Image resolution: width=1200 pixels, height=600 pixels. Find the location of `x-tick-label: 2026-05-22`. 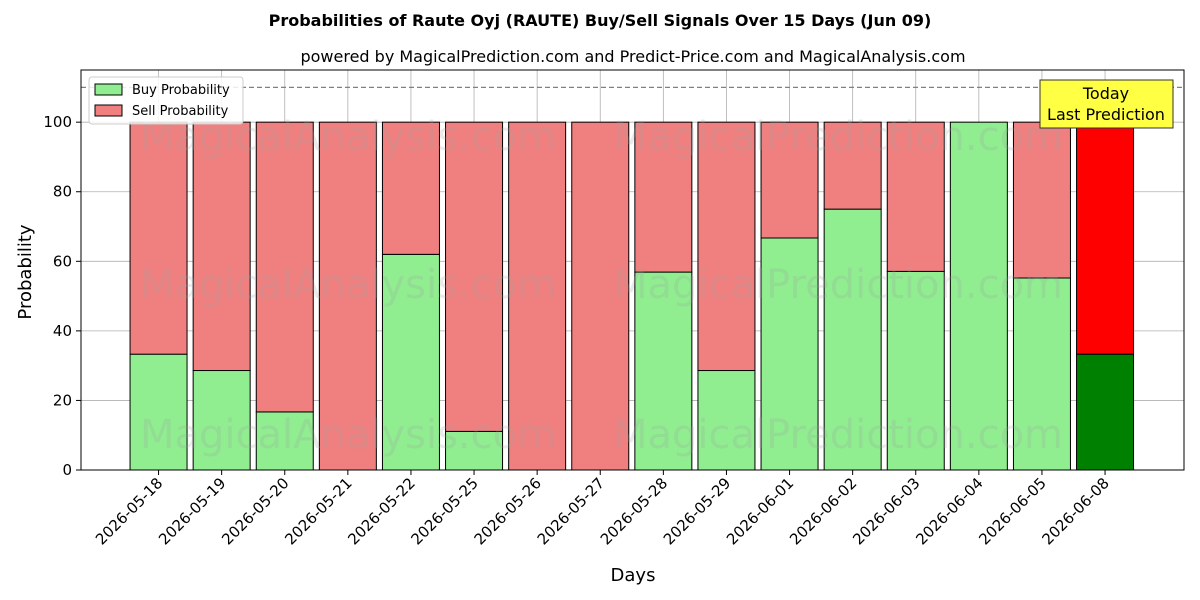

x-tick-label: 2026-05-22 is located at coordinates (381, 511).